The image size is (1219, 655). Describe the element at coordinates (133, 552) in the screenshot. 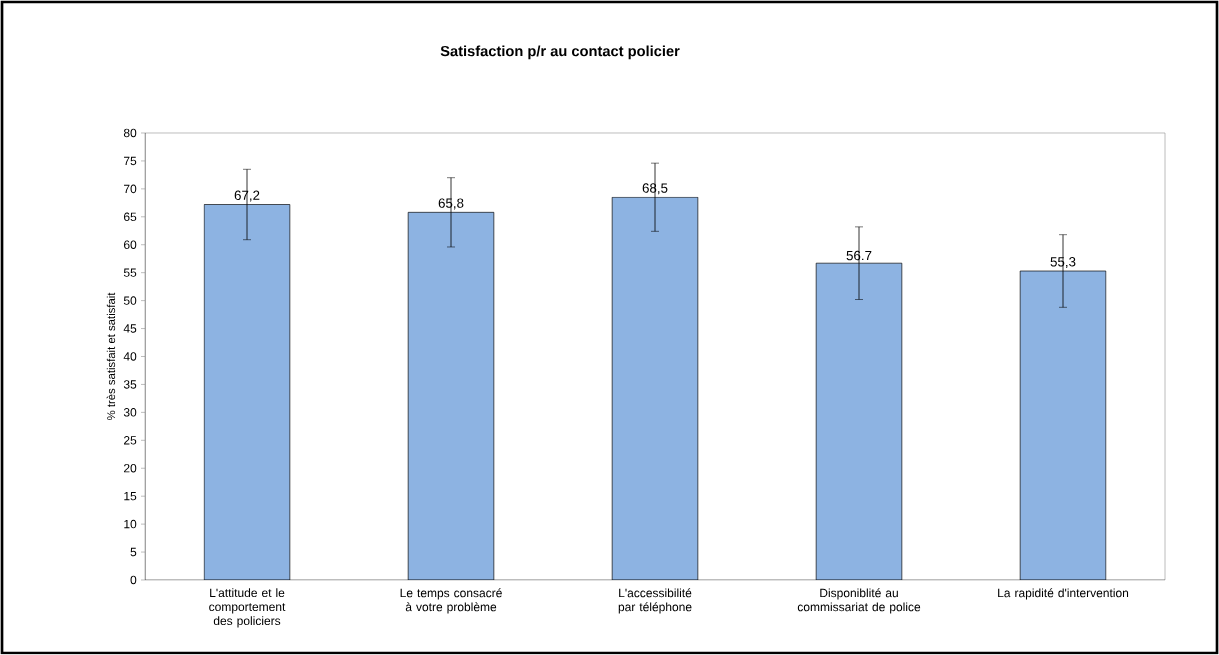

I see `y-tick-label: 5` at that location.